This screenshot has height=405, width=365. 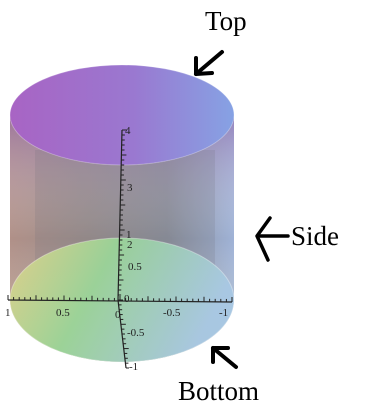 I want to click on z-tick-0: 0, so click(x=127, y=299).